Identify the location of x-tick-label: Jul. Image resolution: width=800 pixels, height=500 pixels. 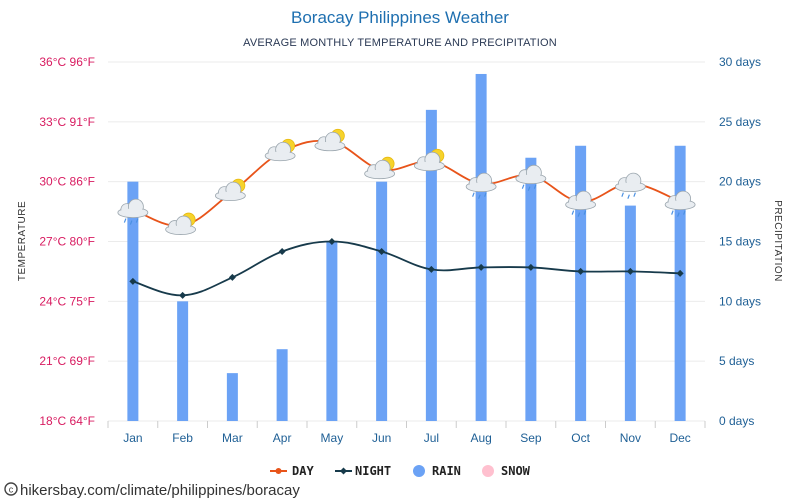
(431, 438).